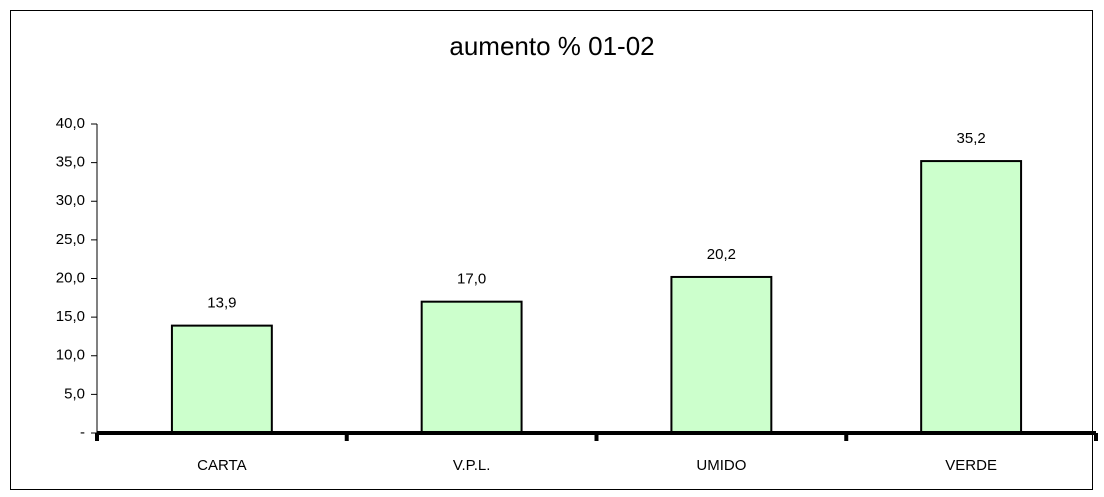 The image size is (1104, 497). Describe the element at coordinates (221, 303) in the screenshot. I see `value-label: 13,9` at that location.